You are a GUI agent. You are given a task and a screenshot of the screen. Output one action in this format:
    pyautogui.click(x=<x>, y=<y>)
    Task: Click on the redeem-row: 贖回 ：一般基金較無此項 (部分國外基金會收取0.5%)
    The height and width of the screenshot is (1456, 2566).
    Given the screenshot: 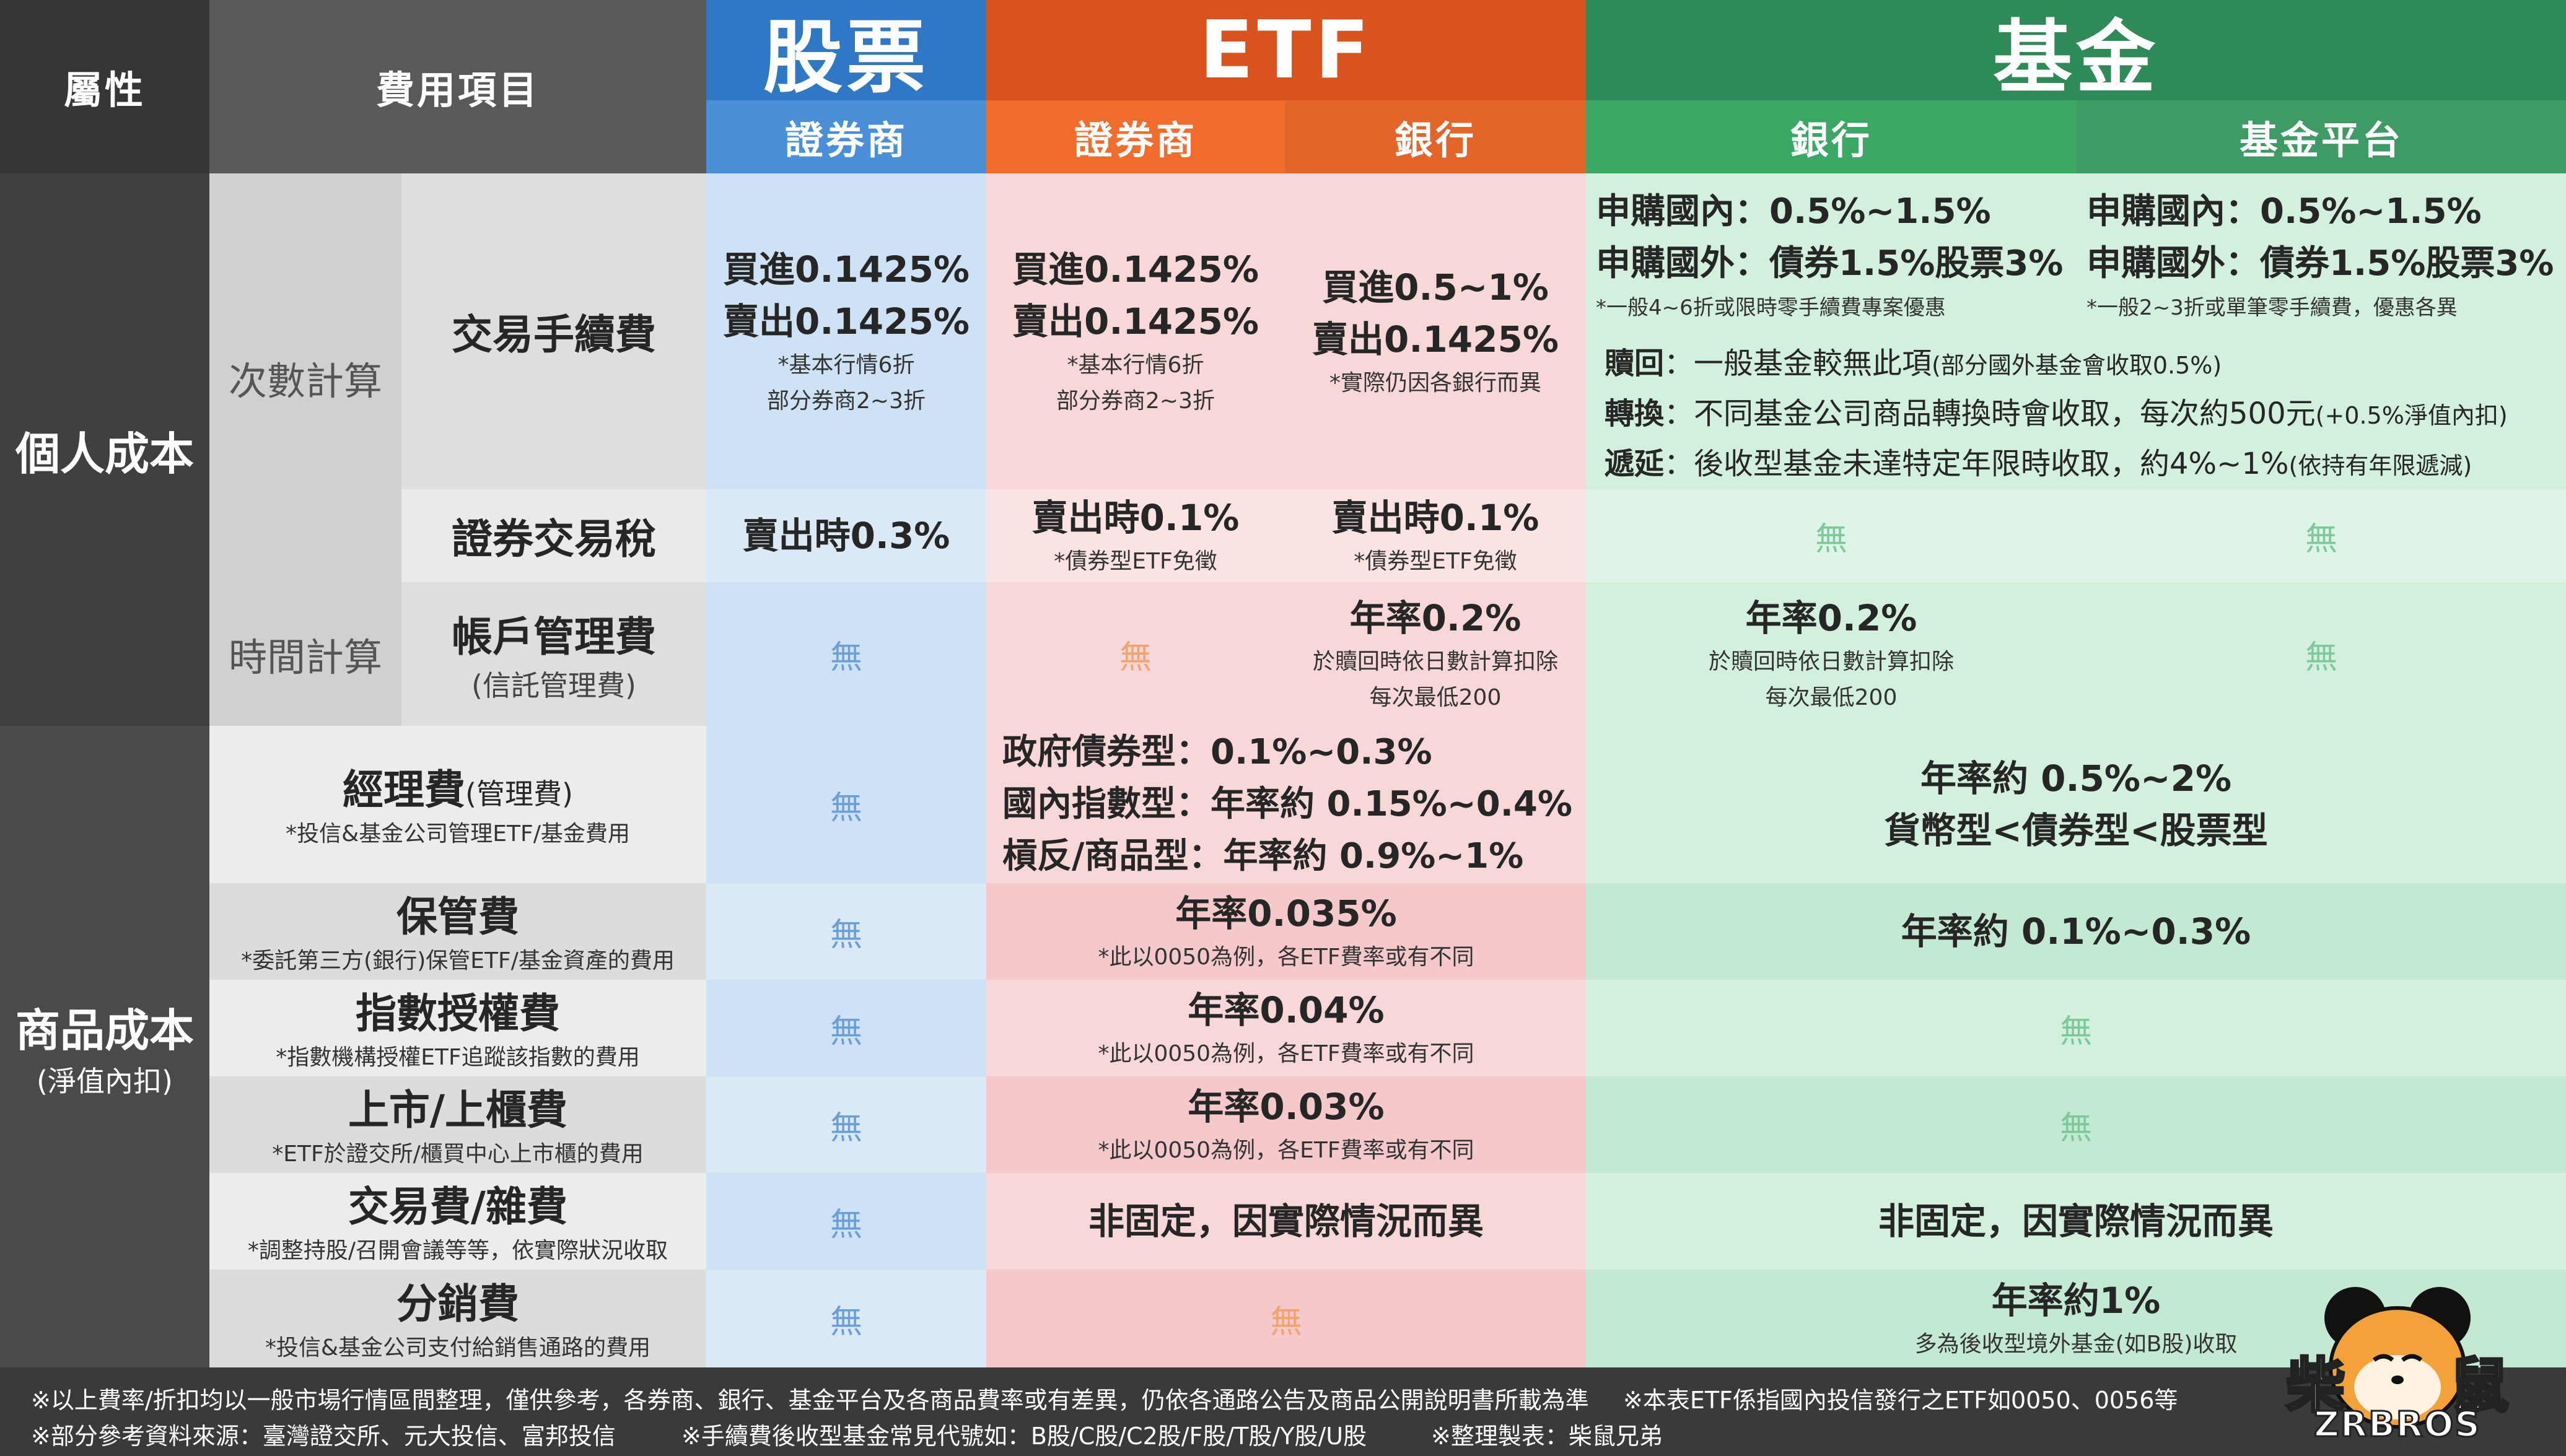 What is the action you would take?
    pyautogui.click(x=1913, y=364)
    